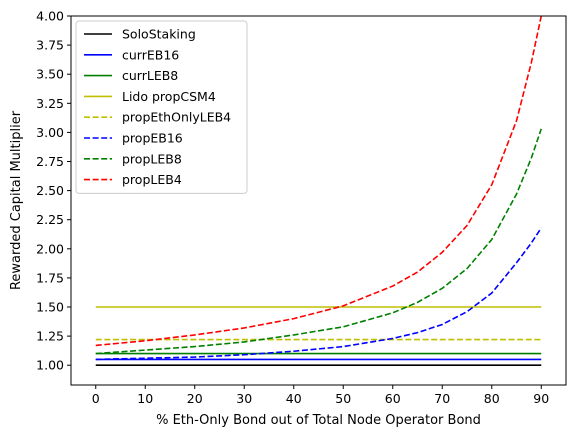 Image resolution: width=576 pixels, height=438 pixels. Describe the element at coordinates (50, 16) in the screenshot. I see `y-tick-label: 4.00` at that location.